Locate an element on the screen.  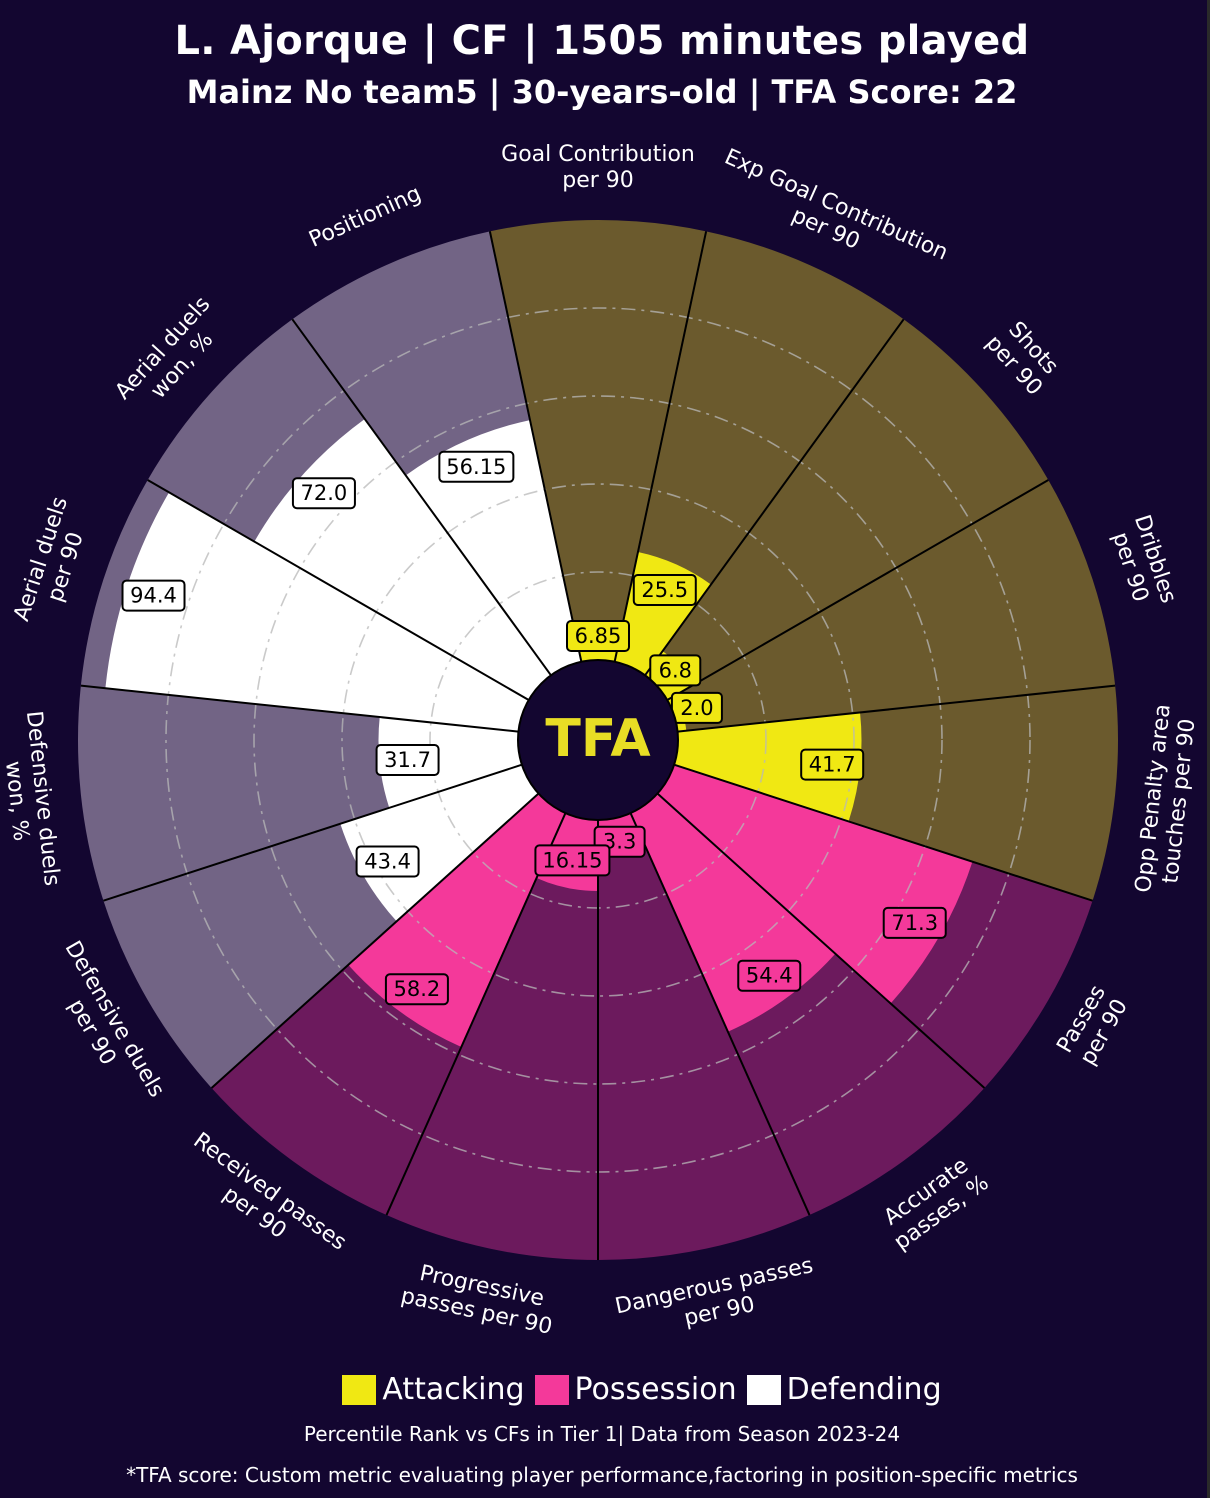
value-label: 43.4 is located at coordinates (387, 861).